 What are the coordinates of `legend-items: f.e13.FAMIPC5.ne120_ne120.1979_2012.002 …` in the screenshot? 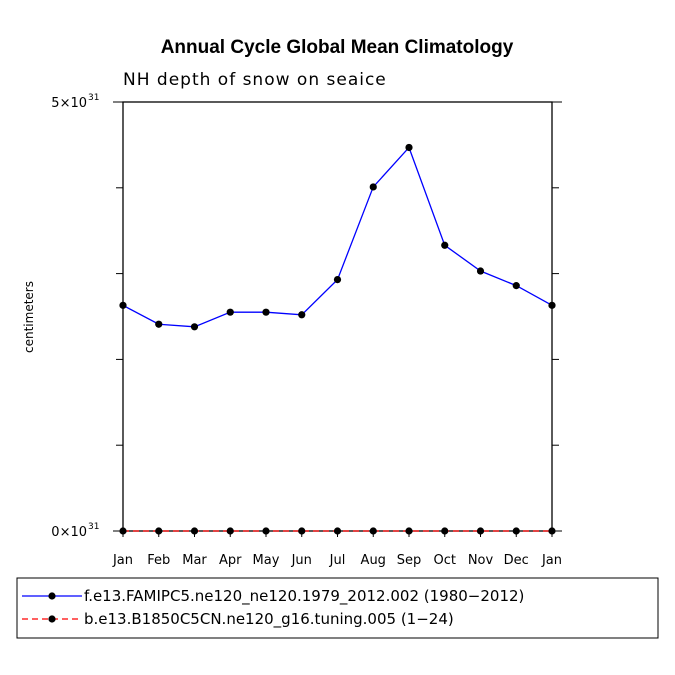 It's located at (273, 608).